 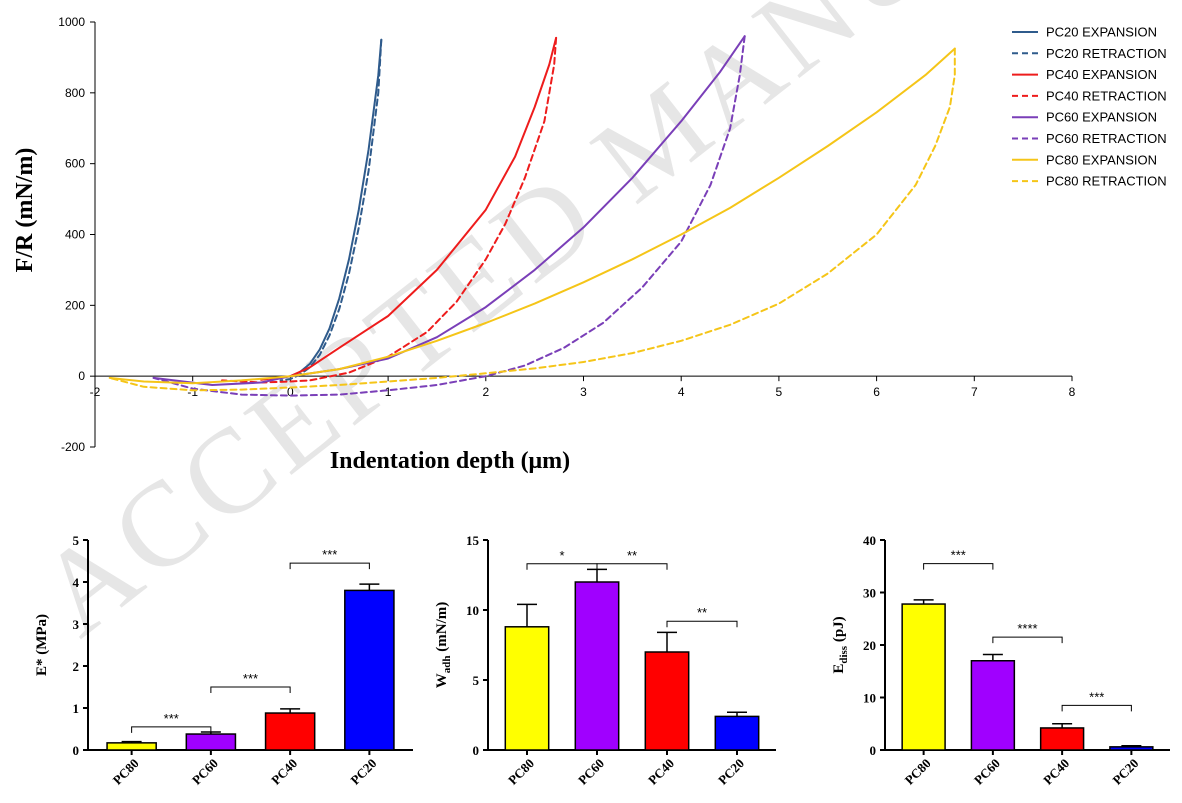 What do you see at coordinates (223, 660) in the screenshot?
I see `bar-chart-modulus: 0 1 2 3 4 5 E* (MPa) PC80 PC60 PC40 PC20 *** *** ***` at bounding box center [223, 660].